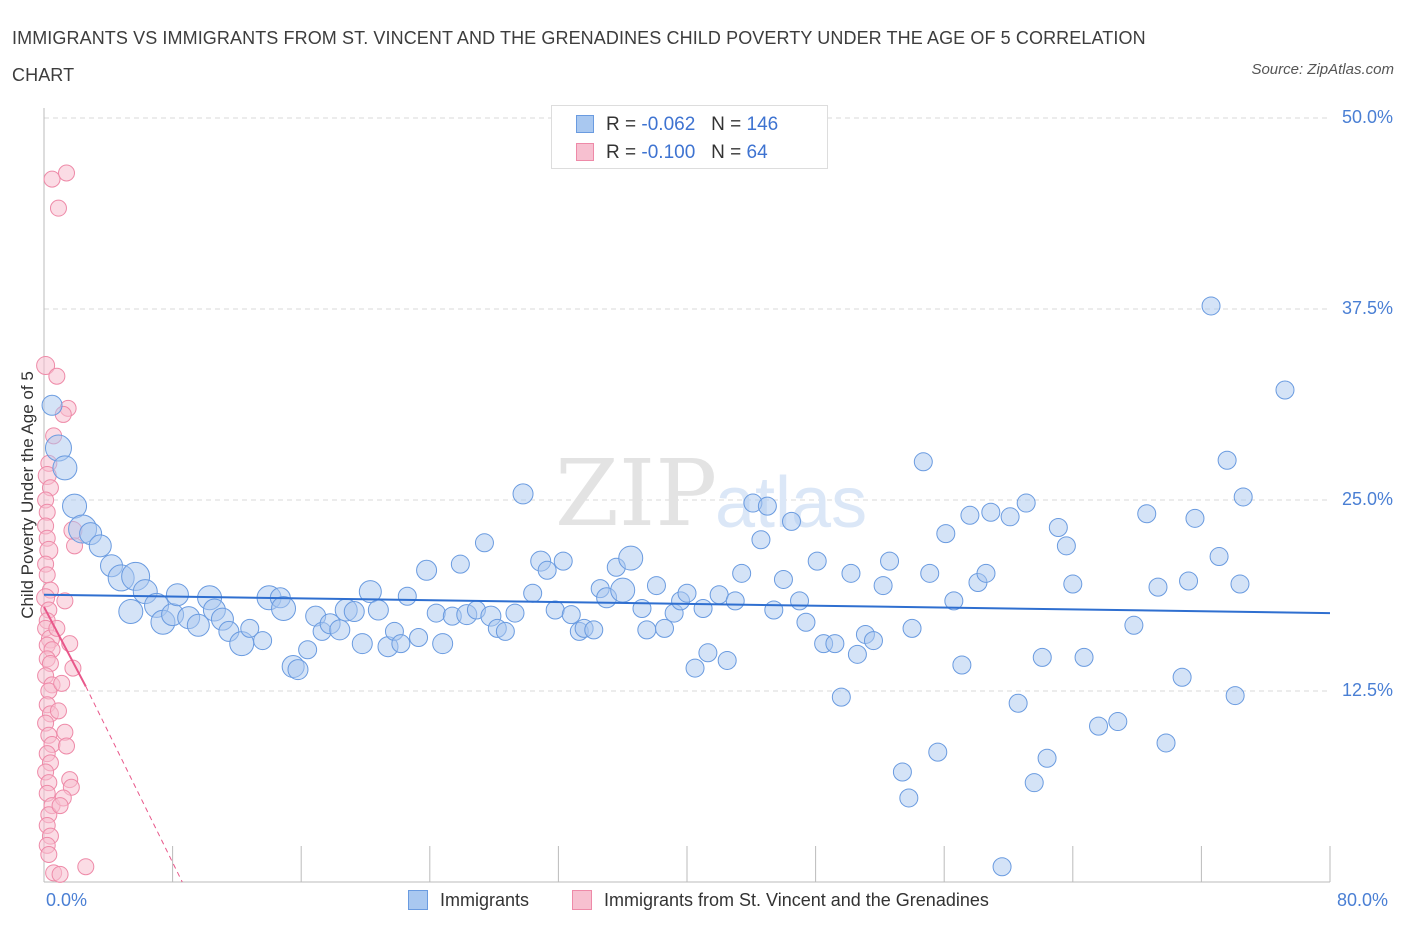 The image size is (1406, 930). Describe the element at coordinates (1367, 117) in the screenshot. I see `y-tick-label: 50.0%` at that location.